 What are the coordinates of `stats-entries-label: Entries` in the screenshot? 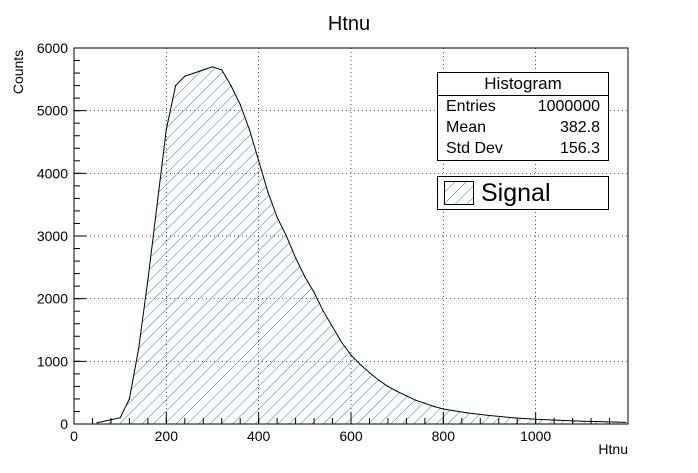 It's located at (471, 106).